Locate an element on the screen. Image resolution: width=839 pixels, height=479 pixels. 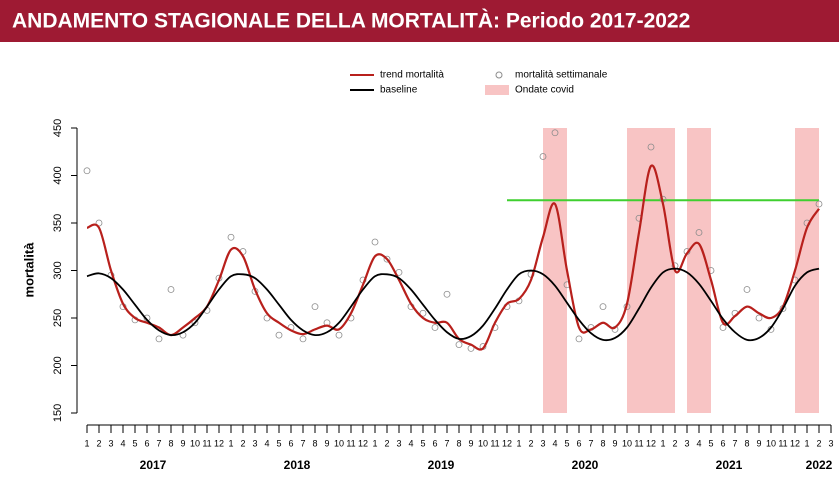
legend-label: mortalità settimanale is located at coordinates (561, 75).